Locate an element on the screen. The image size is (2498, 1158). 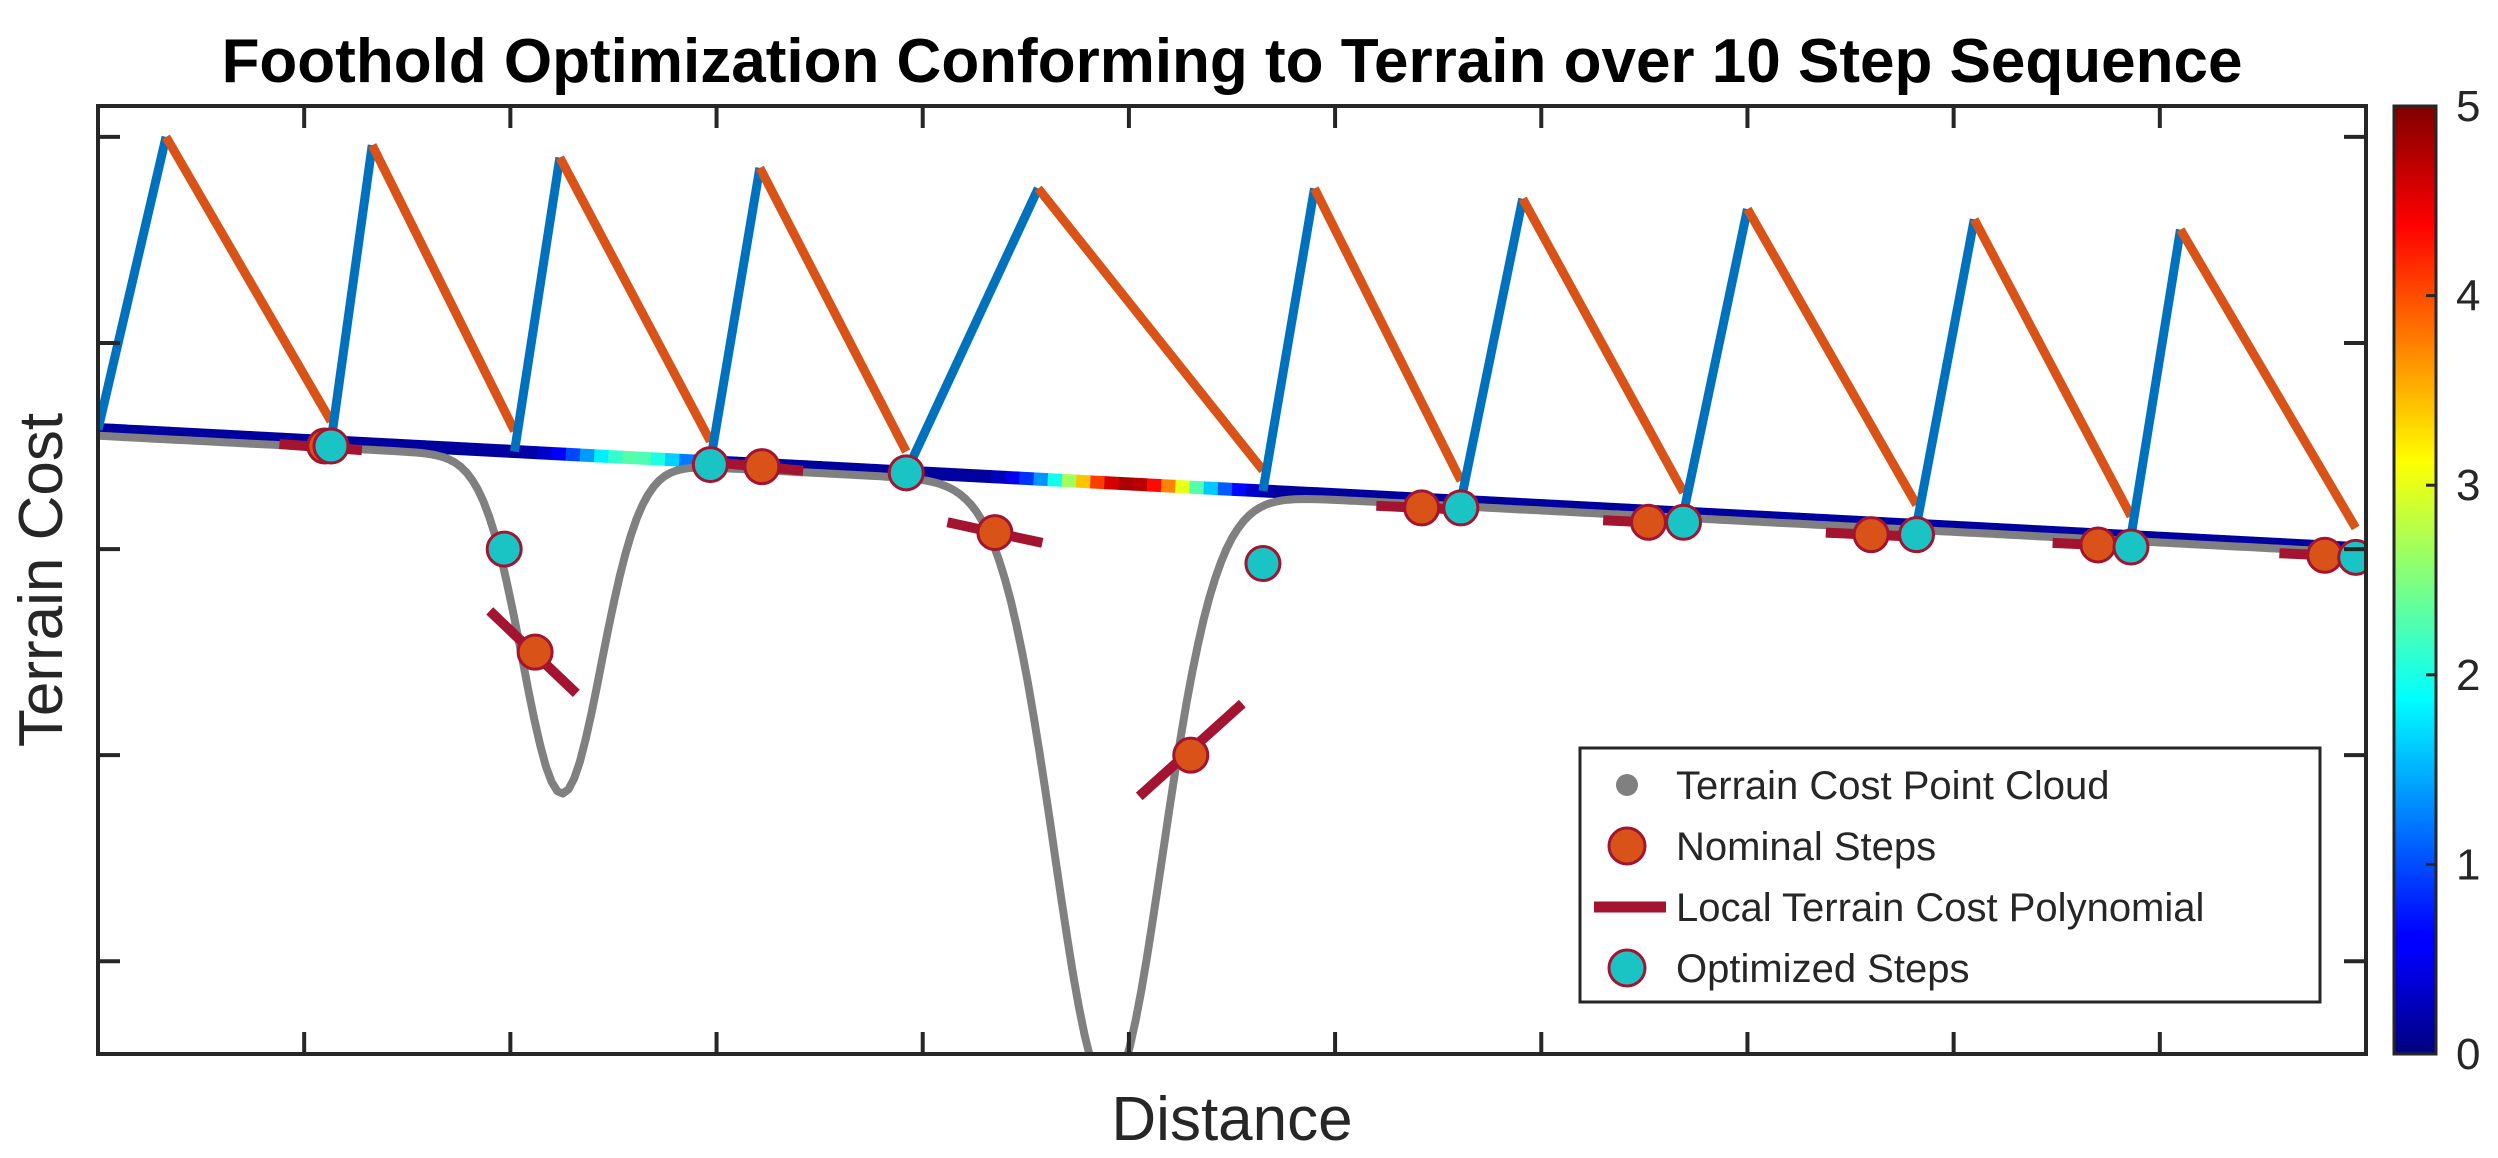
colorbar-tick-label: 2 is located at coordinates (2468, 675).